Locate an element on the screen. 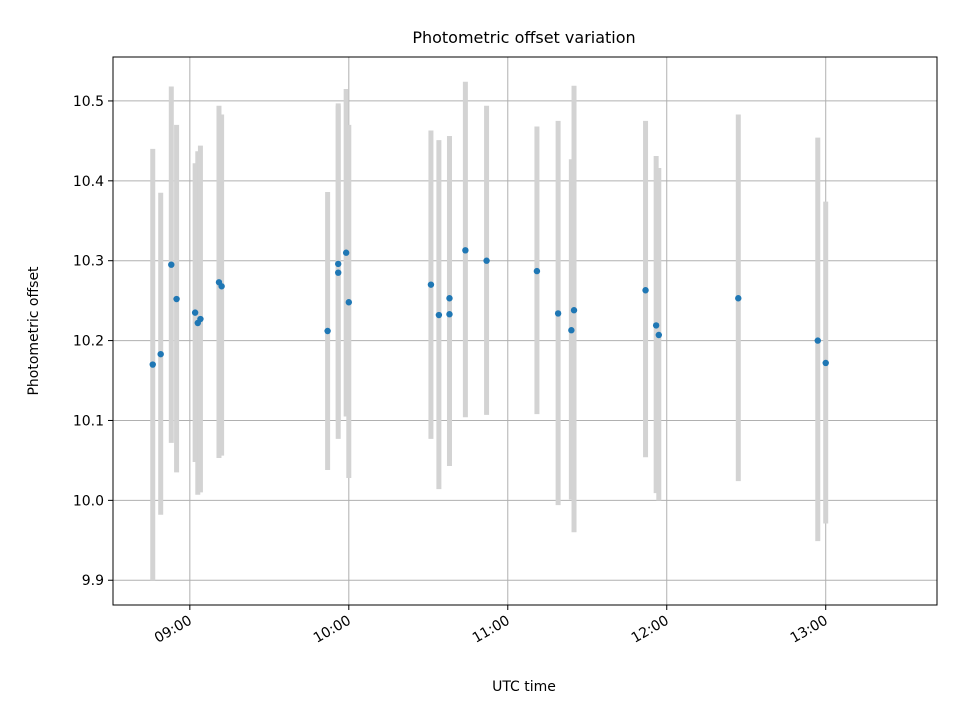 The width and height of the screenshot is (960, 720). y-tick-label: 10.4 is located at coordinates (88, 182).